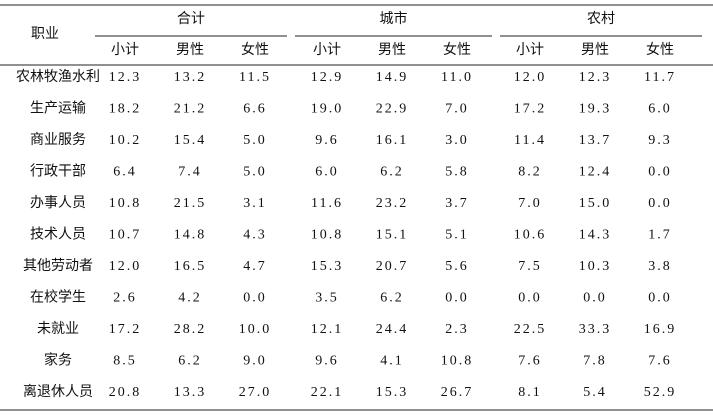 This screenshot has height=417, width=713. Describe the element at coordinates (595, 172) in the screenshot. I see `cell: 12.4` at that location.